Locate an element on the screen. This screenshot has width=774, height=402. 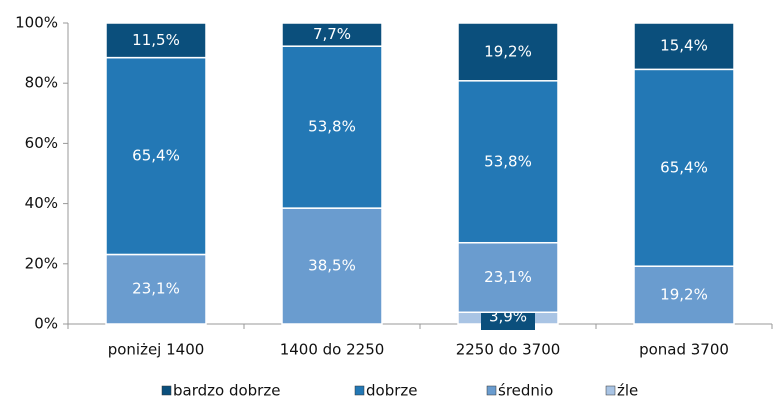
y-tick-label: 40% is located at coordinates (41, 203).